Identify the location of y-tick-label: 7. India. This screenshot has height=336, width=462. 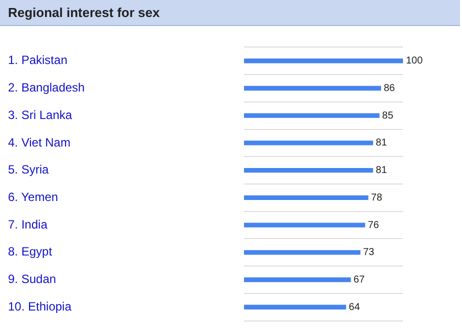
(28, 224).